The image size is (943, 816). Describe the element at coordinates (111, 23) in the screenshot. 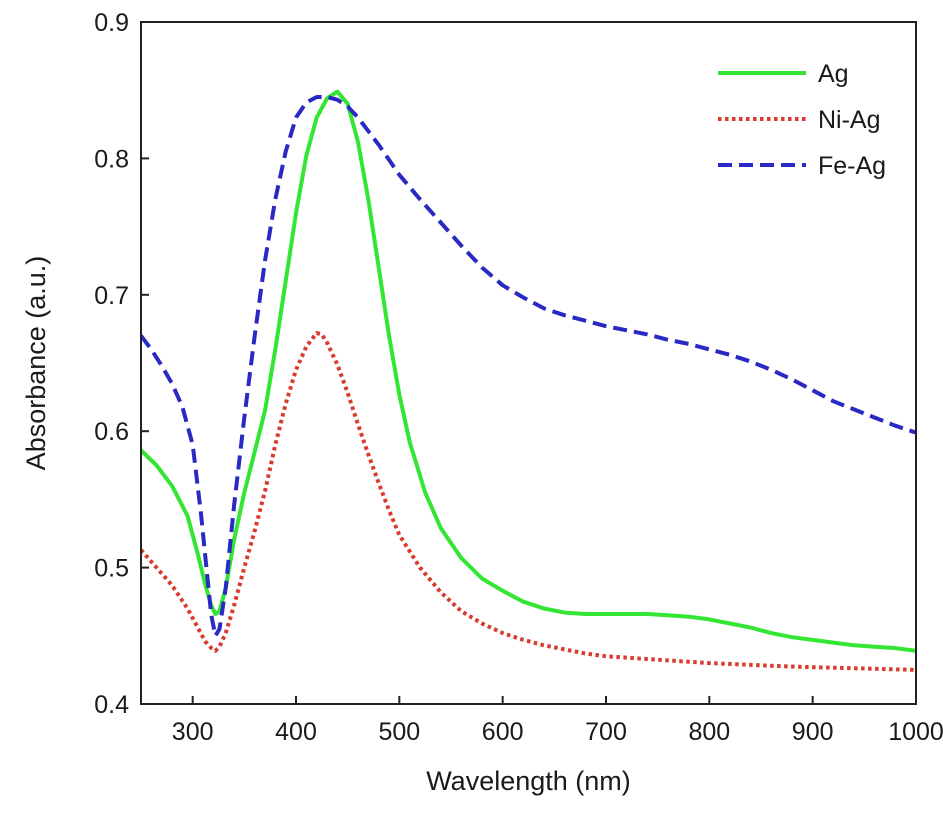

I see `y-tick-label: 0.9` at that location.